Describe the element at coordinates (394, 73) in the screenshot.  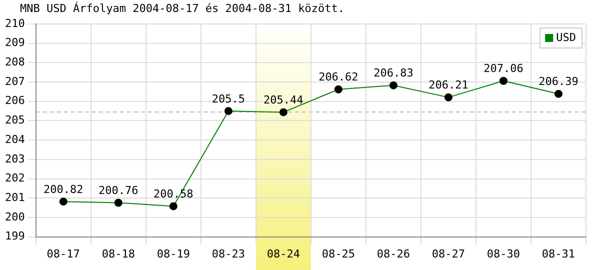
I see `data-label: 206.83` at that location.